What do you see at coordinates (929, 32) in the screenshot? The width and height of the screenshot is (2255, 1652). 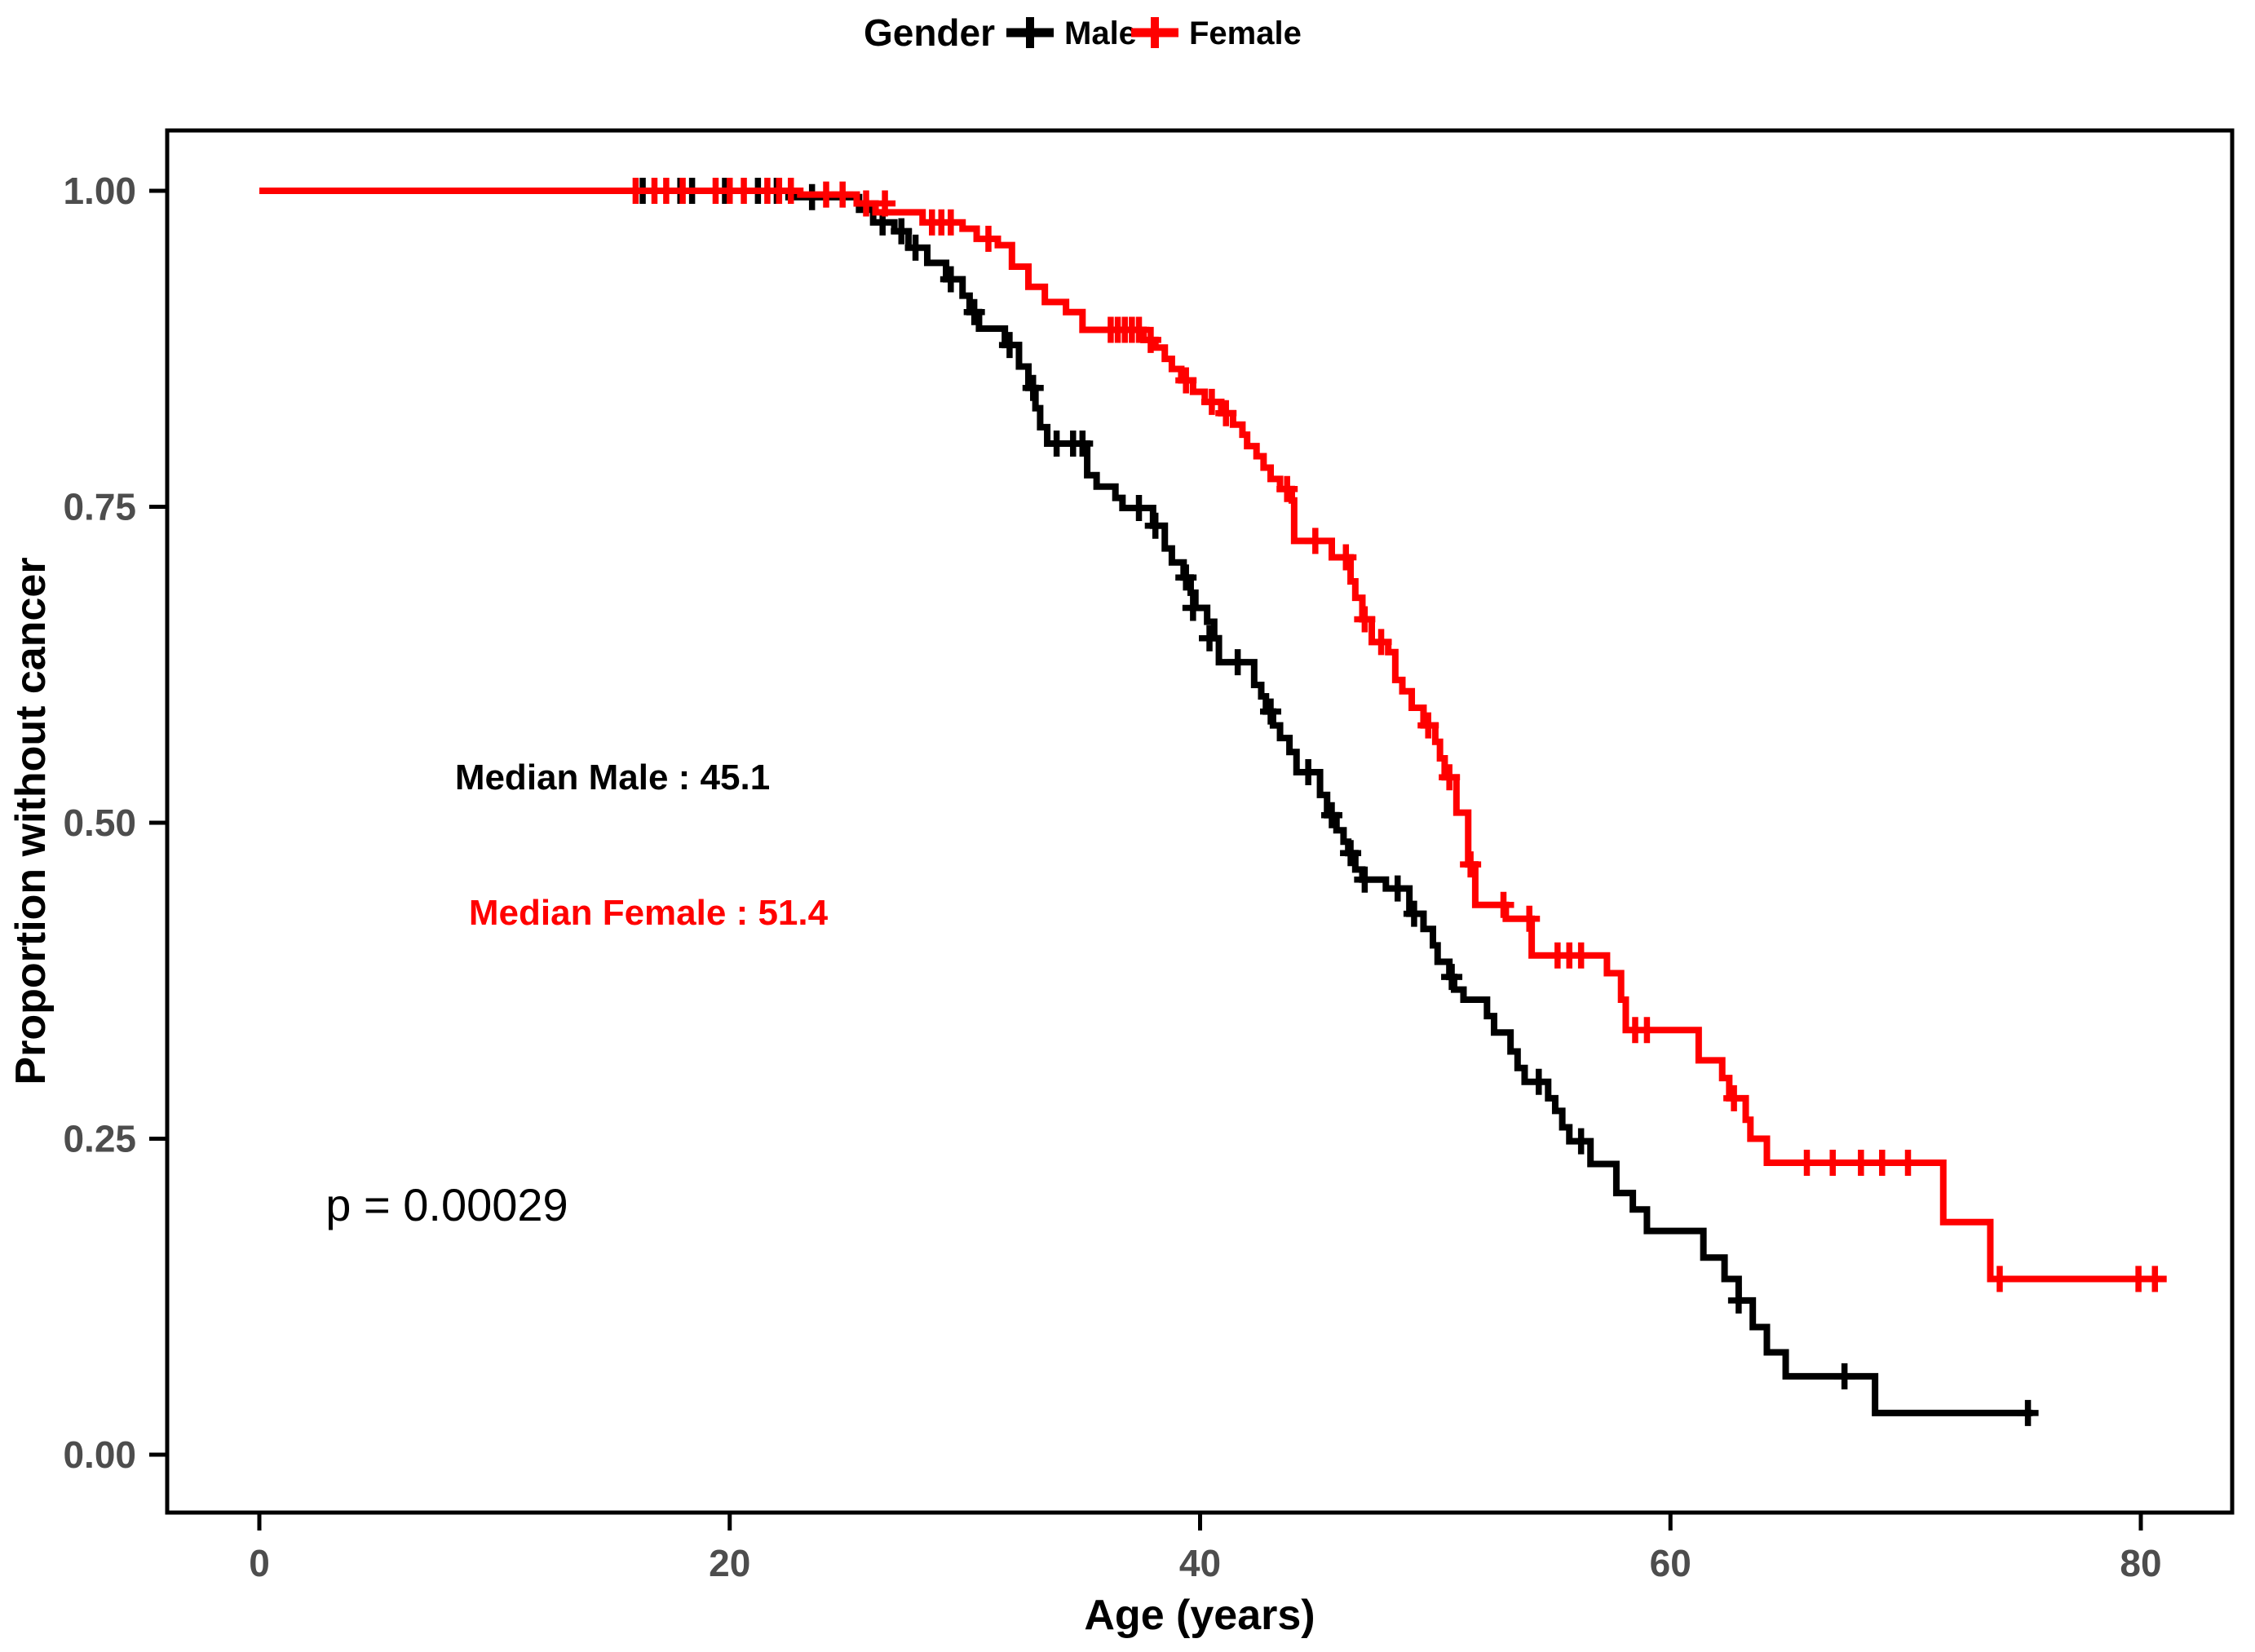 I see `legend-title: Gender` at bounding box center [929, 32].